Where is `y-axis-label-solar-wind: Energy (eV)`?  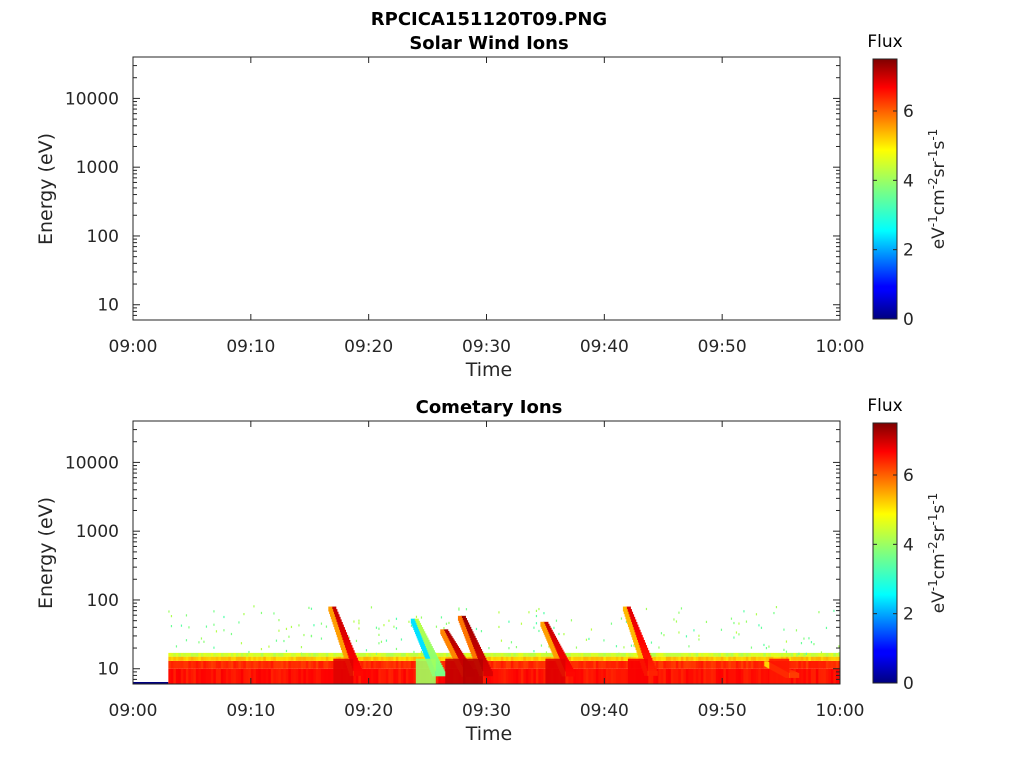 y-axis-label-solar-wind: Energy (eV) is located at coordinates (46, 189).